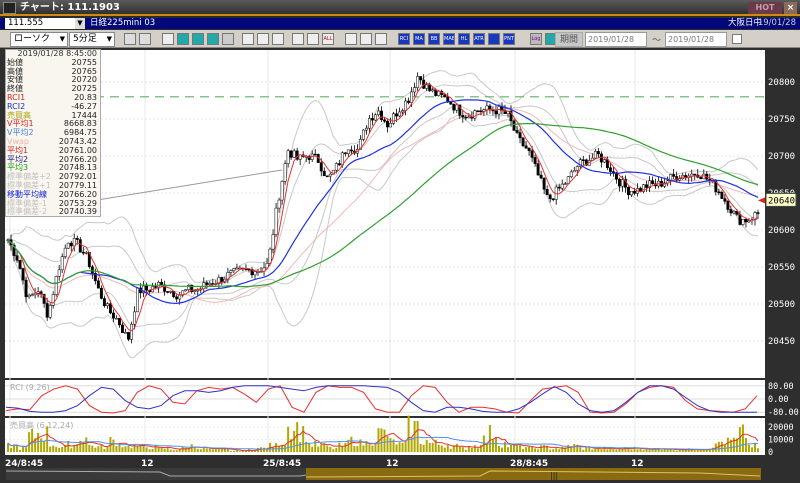 This screenshot has width=800, height=483. What do you see at coordinates (145, 39) in the screenshot?
I see `crosshair-icon` at bounding box center [145, 39].